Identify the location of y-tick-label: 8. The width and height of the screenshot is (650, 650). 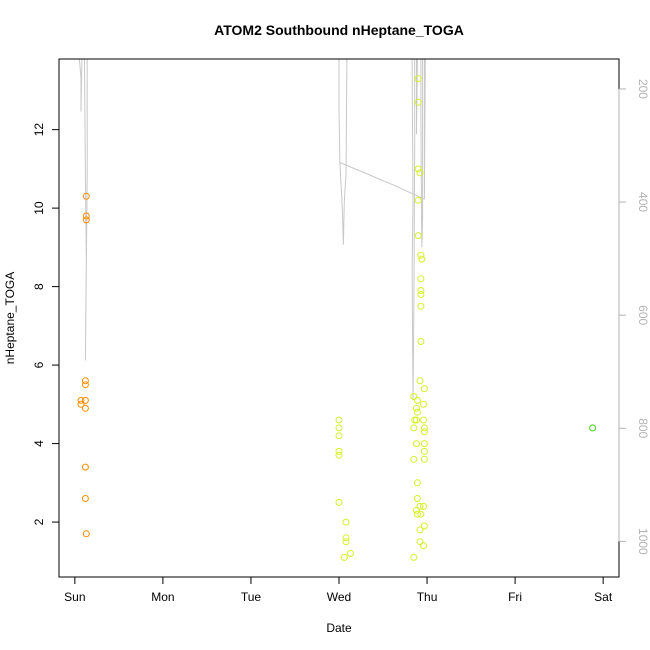
(39, 286).